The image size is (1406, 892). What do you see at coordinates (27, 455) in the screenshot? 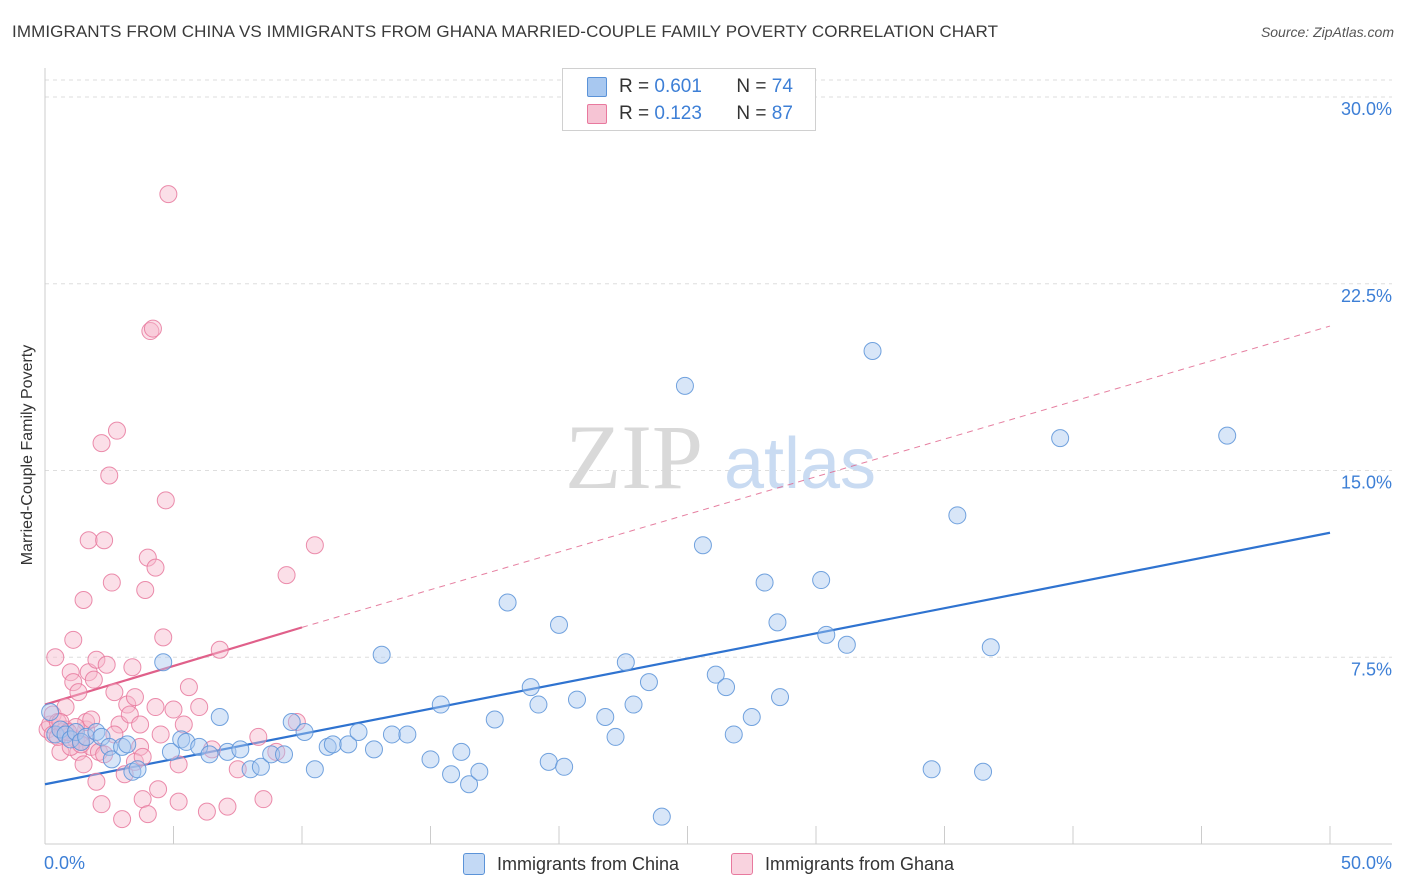
I see `y-axis-label: Married-Couple Family Poverty` at bounding box center [27, 455].